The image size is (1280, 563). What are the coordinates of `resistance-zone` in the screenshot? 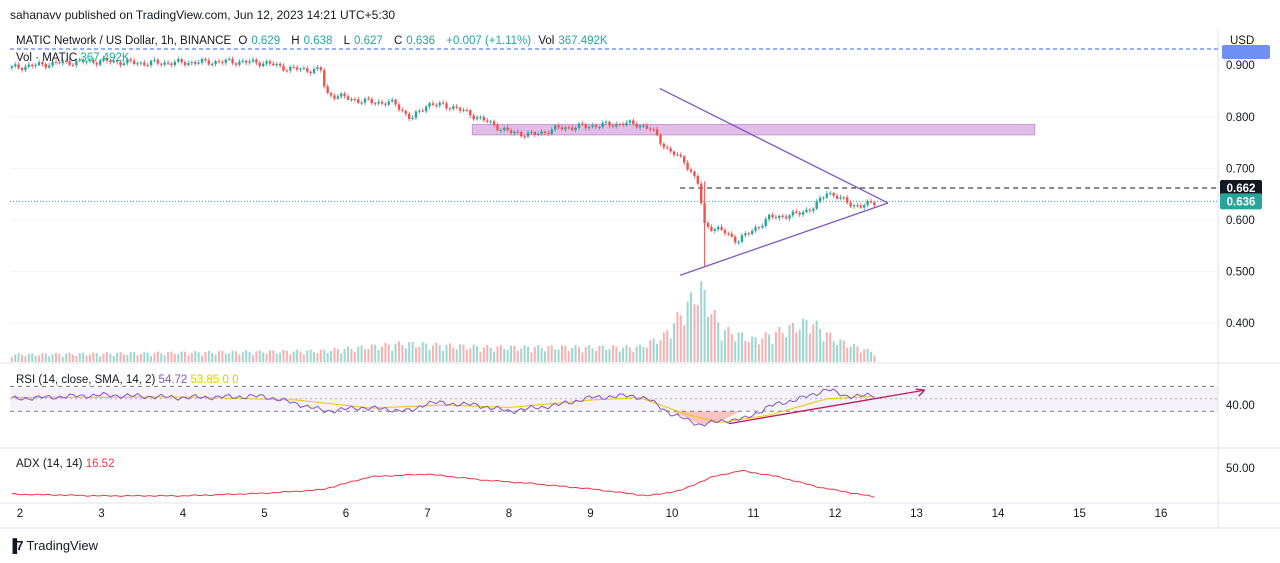 It's located at (753, 130).